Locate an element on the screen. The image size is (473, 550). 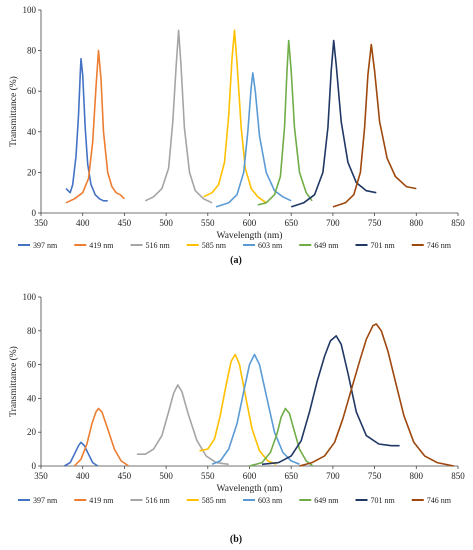
panel-label: (b) is located at coordinates (236, 539).